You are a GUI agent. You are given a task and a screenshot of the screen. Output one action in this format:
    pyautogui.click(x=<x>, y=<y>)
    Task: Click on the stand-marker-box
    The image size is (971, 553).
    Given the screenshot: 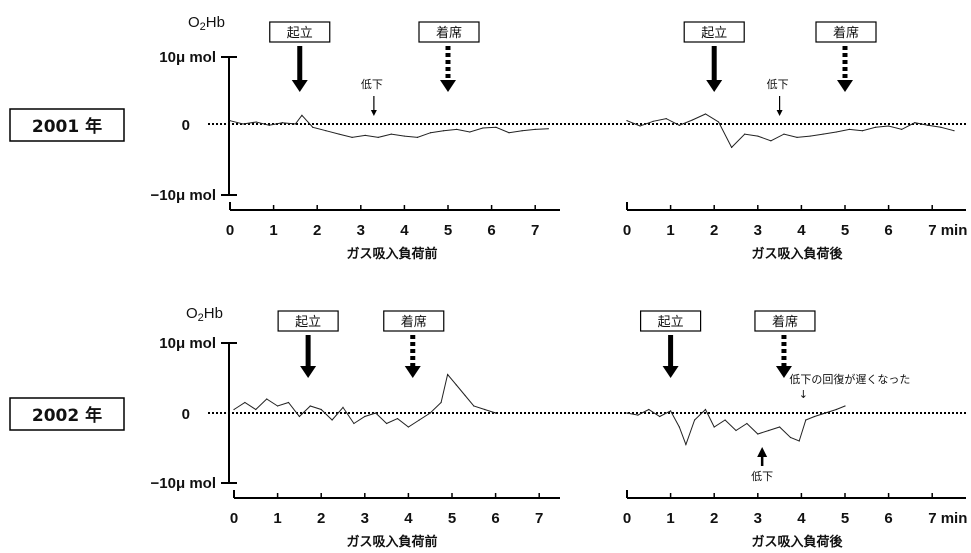 What is the action you would take?
    pyautogui.click(x=670, y=321)
    